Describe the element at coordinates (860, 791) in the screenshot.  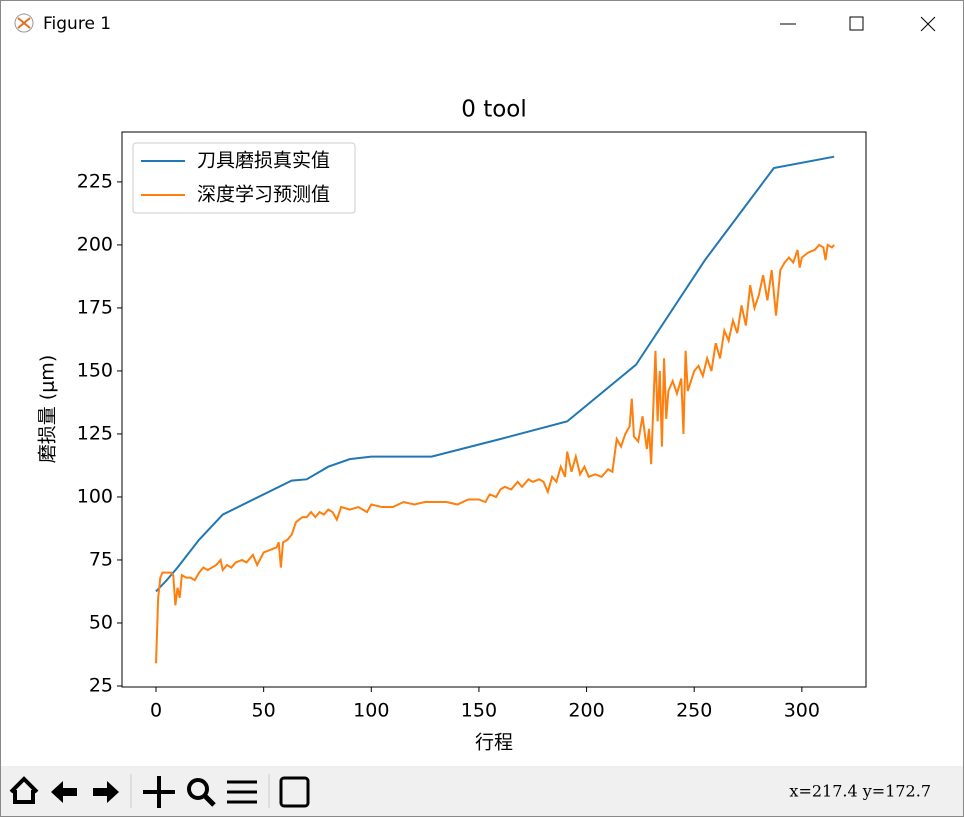
I see `cursor-coordinates: x=217.4 y=172.7` at that location.